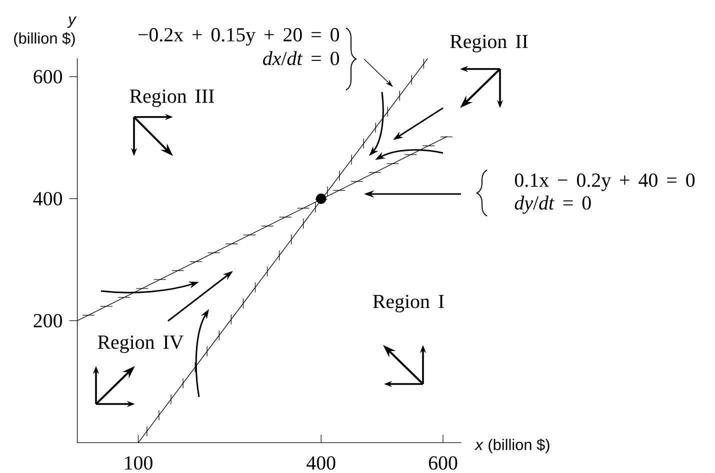  What do you see at coordinates (138, 463) in the screenshot?
I see `x-tick-label: 100` at bounding box center [138, 463].